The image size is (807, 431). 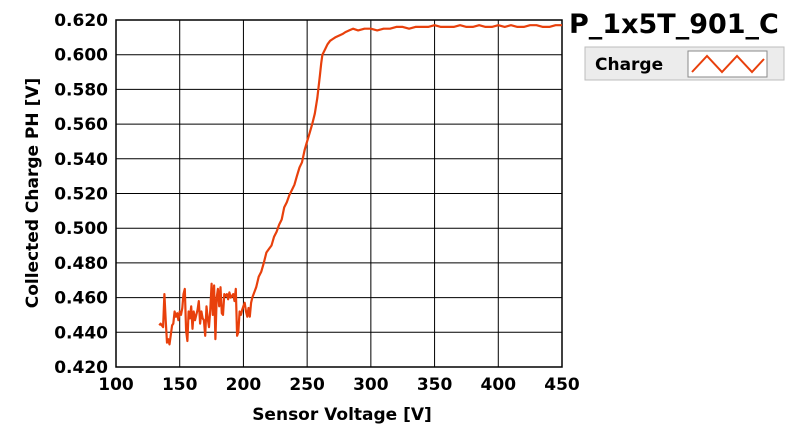 I want to click on y-tick-label: 0.600, so click(x=81, y=56).